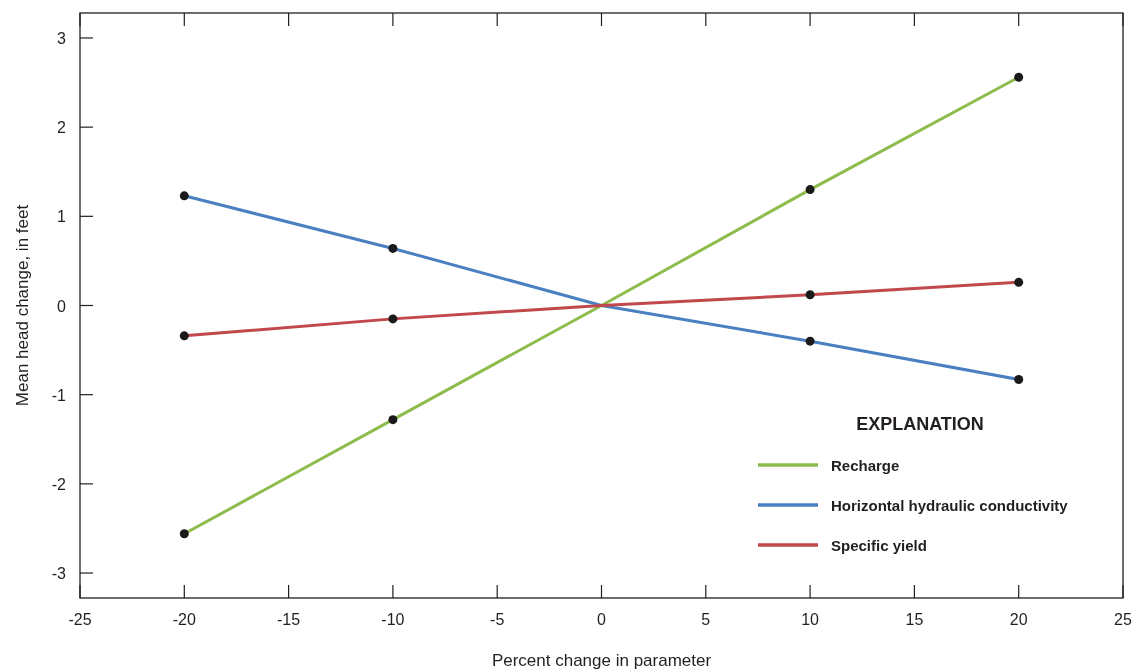 This screenshot has width=1135, height=672. What do you see at coordinates (601, 660) in the screenshot?
I see `x-axis-title: Percent change in parameter` at bounding box center [601, 660].